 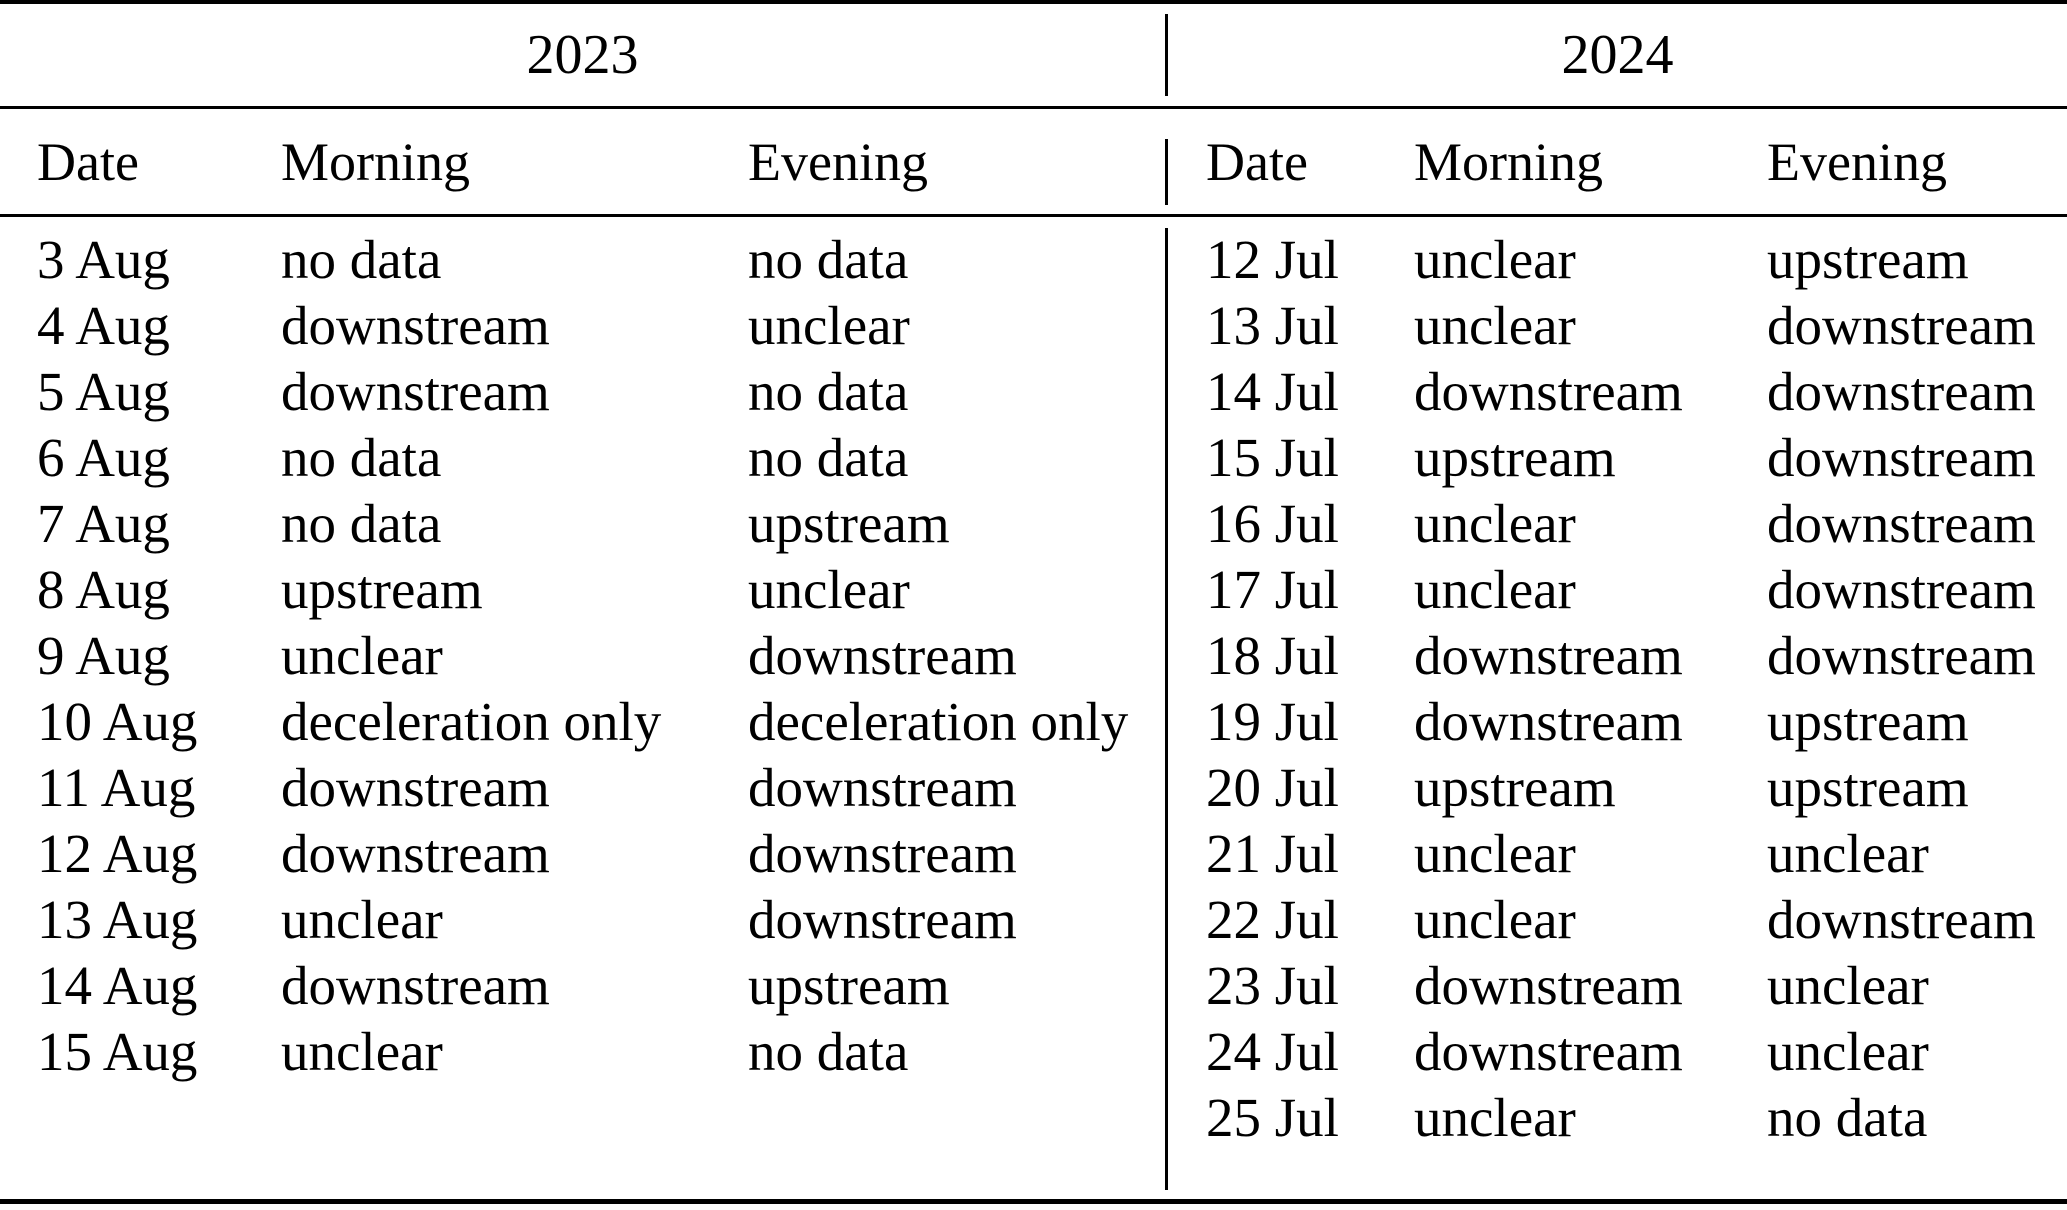 I want to click on table-row: 20 Jul upstream upstream, so click(x=1636, y=787).